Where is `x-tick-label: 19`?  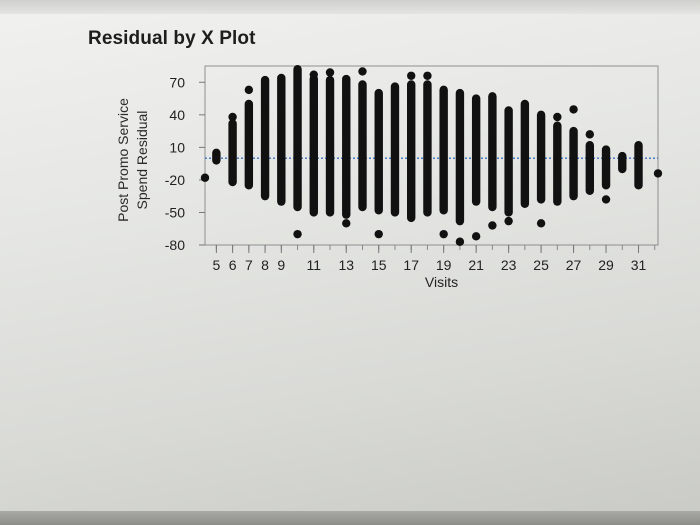
x-tick-label: 19 is located at coordinates (444, 265).